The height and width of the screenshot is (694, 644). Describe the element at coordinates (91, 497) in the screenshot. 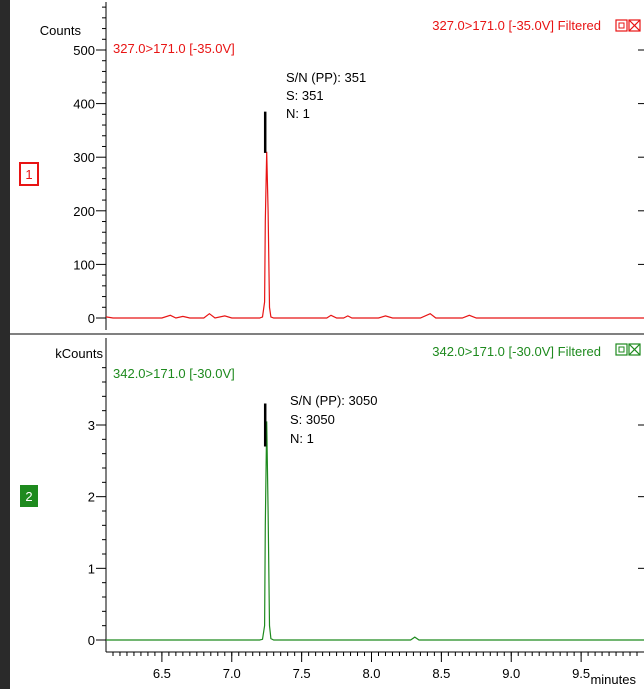

I see `panel-2-y-tick-label: 2` at that location.